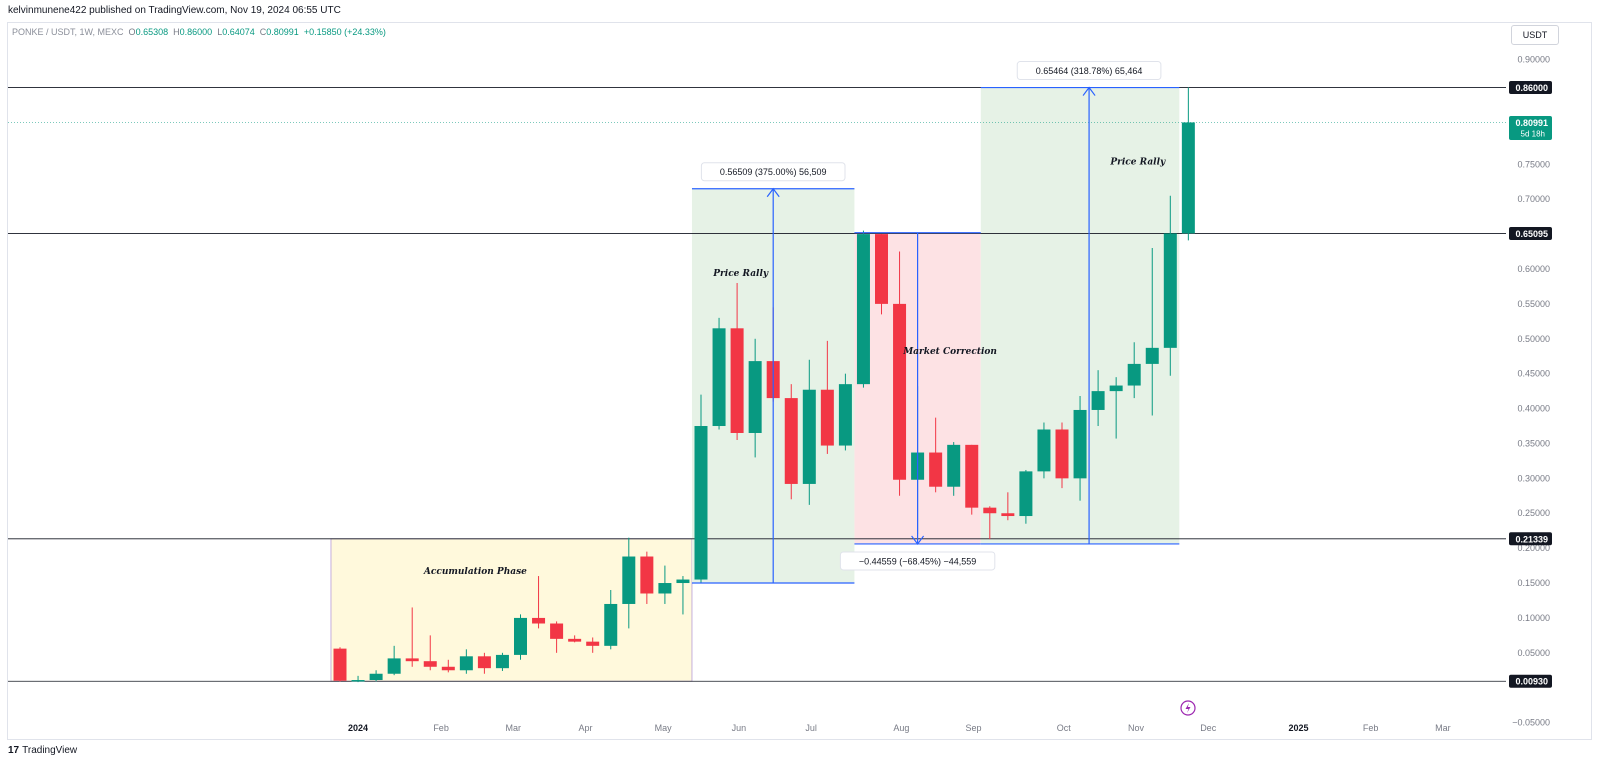 The width and height of the screenshot is (1600, 782). What do you see at coordinates (68, 32) in the screenshot?
I see `symbol-name: PONKE / USDT, 1W, MEXC` at bounding box center [68, 32].